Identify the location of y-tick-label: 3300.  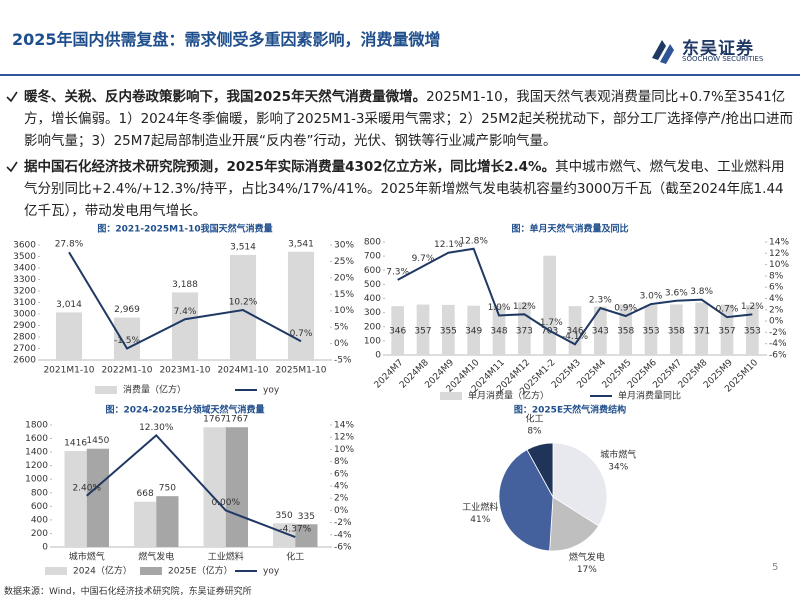
(24, 280).